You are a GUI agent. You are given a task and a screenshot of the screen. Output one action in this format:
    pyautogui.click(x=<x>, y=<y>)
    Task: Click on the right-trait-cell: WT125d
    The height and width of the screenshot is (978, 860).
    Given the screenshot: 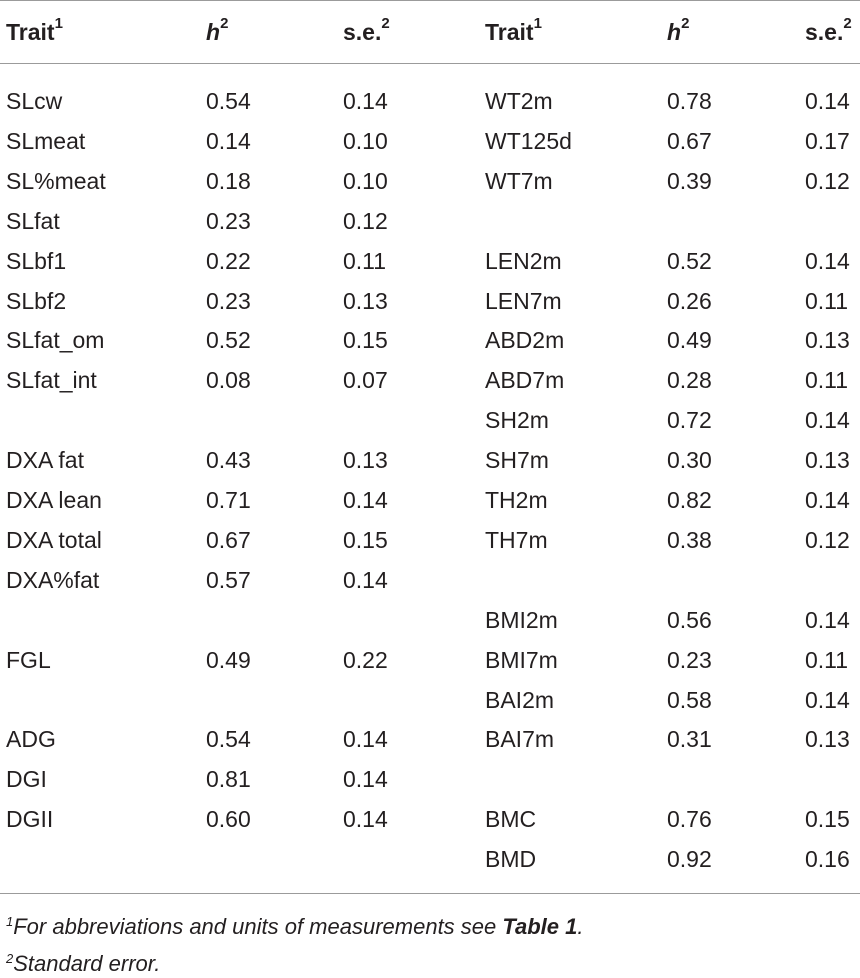 What is the action you would take?
    pyautogui.click(x=528, y=141)
    